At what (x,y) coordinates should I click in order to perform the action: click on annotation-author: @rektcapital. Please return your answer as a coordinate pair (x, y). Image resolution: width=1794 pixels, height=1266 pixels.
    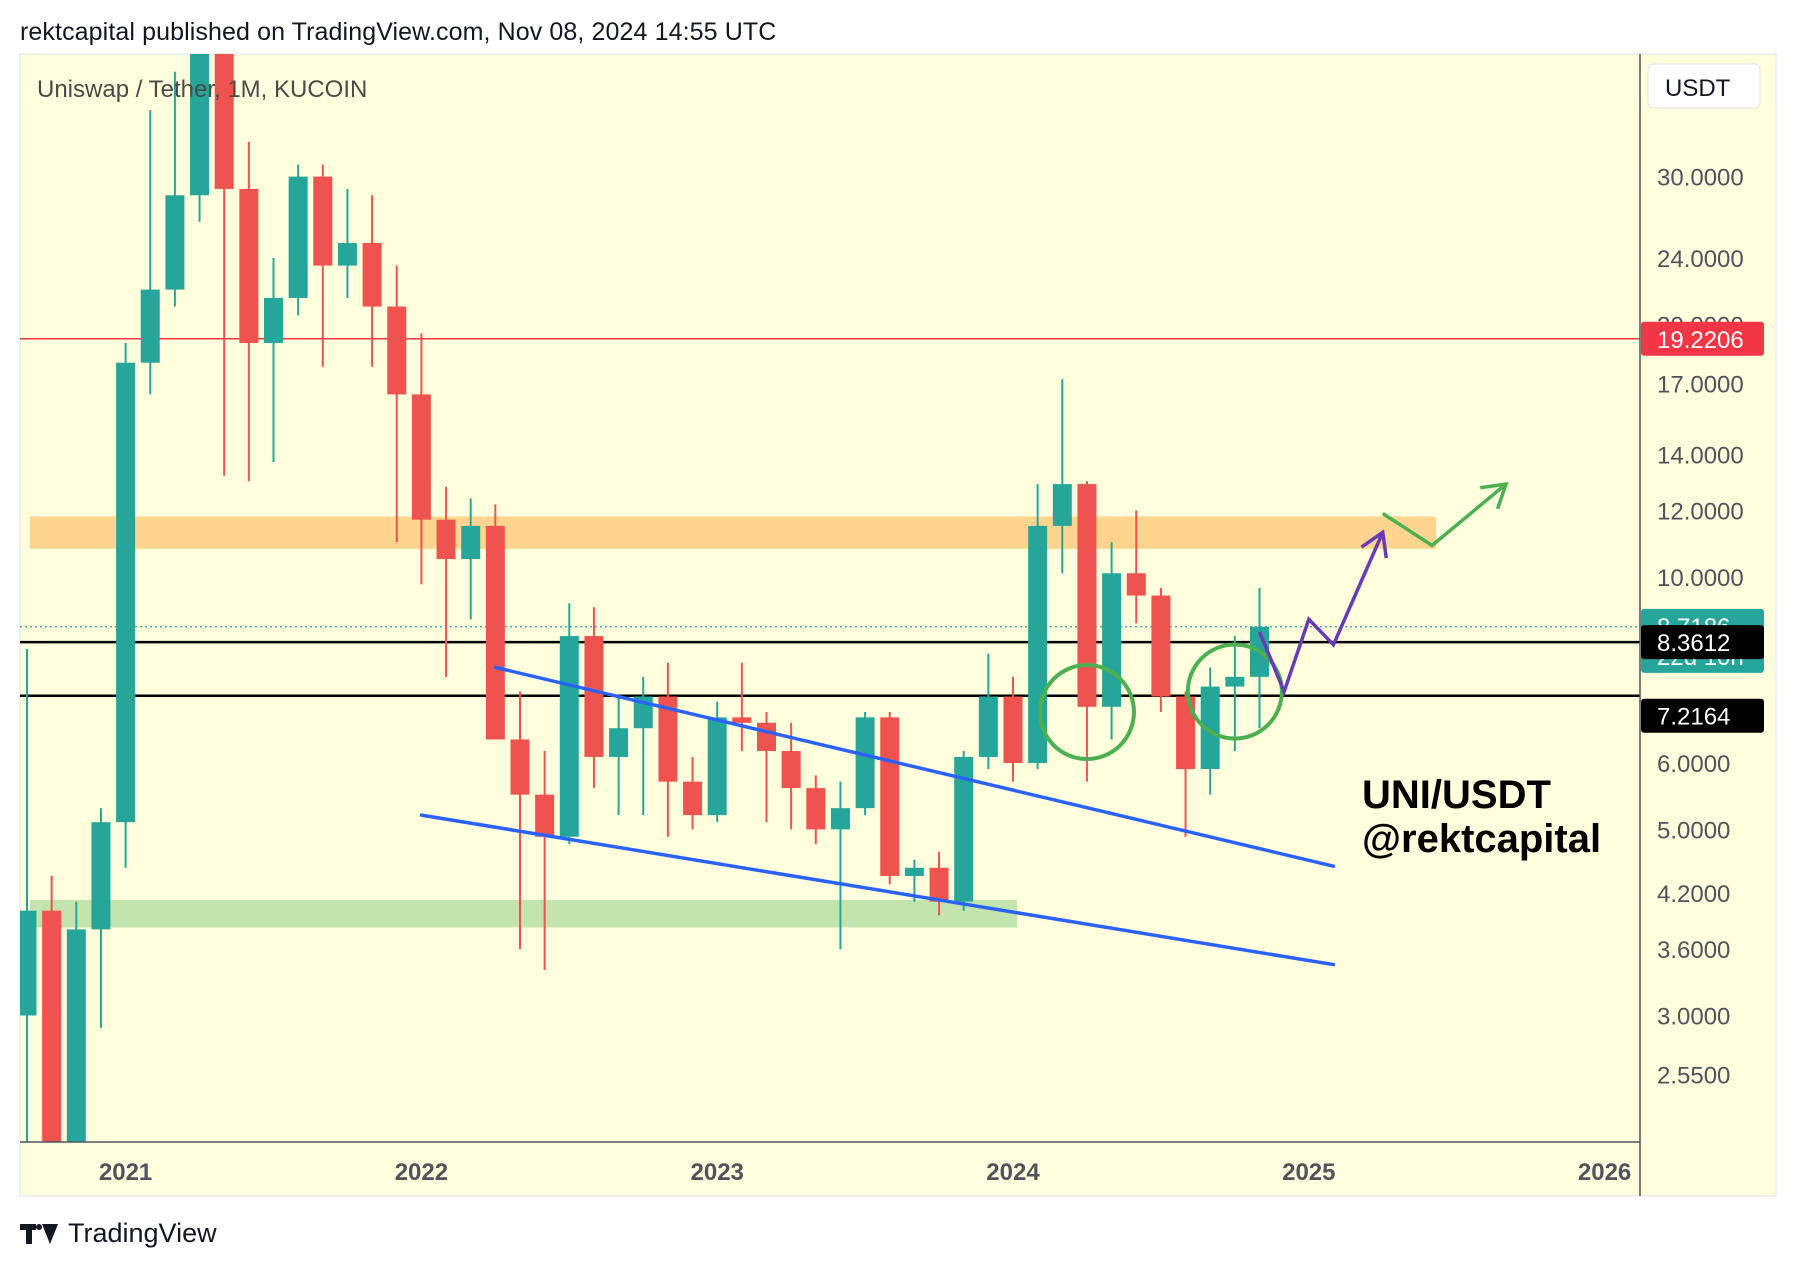
    Looking at the image, I should click on (1481, 839).